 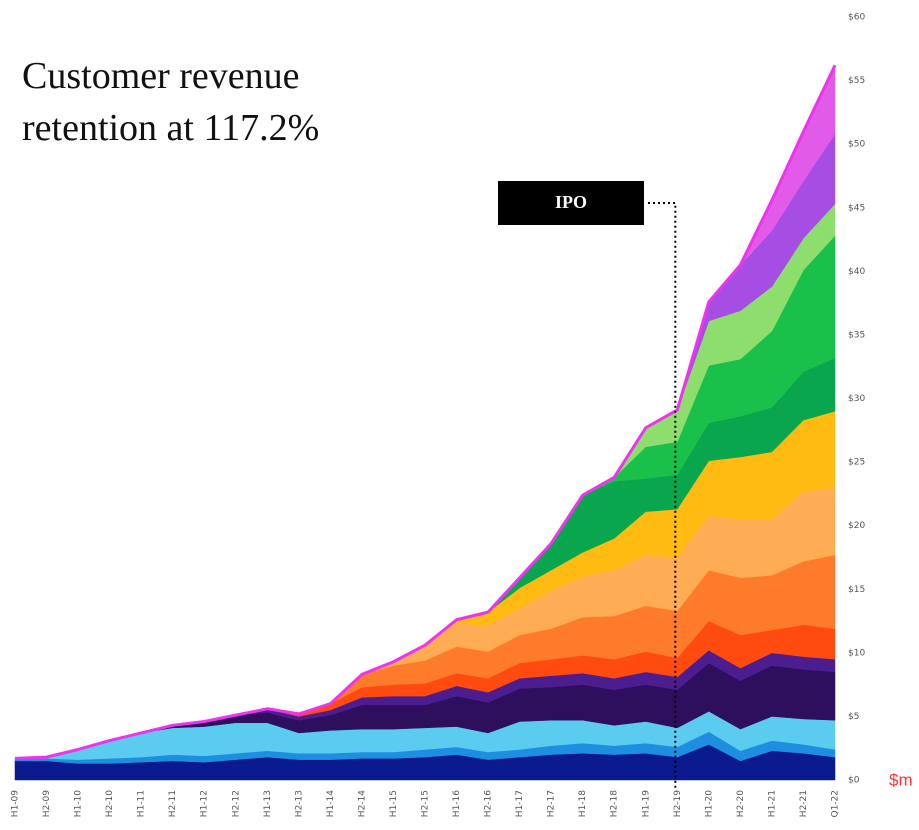 I want to click on x-tick-label: H2-12, so click(x=236, y=803).